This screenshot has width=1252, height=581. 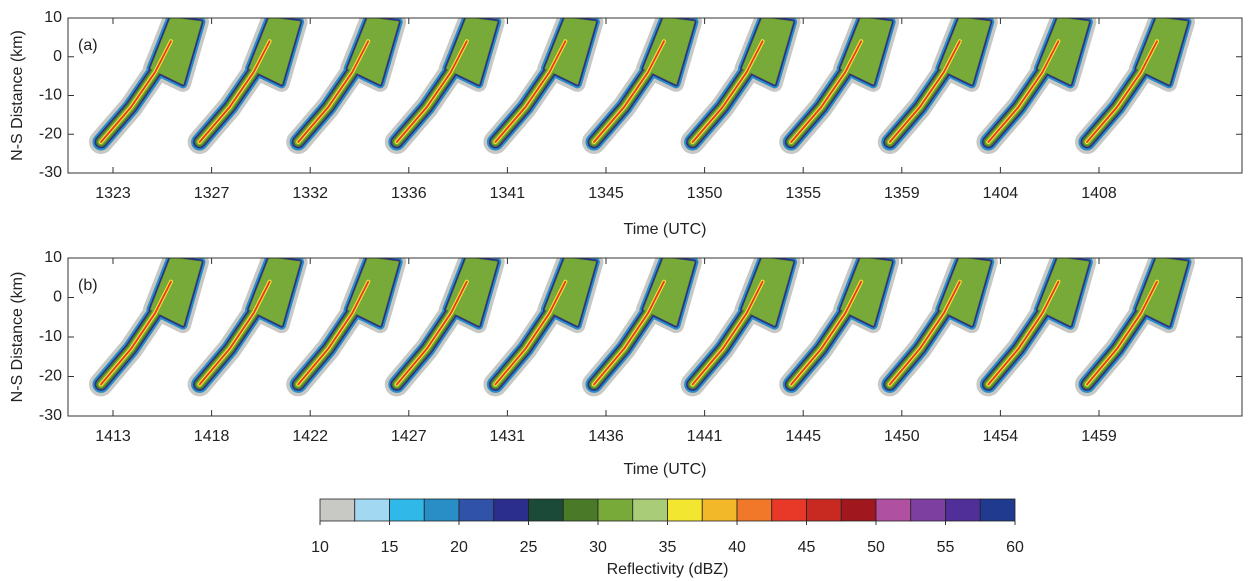 I want to click on x-tick-label: 1445, so click(x=803, y=436).